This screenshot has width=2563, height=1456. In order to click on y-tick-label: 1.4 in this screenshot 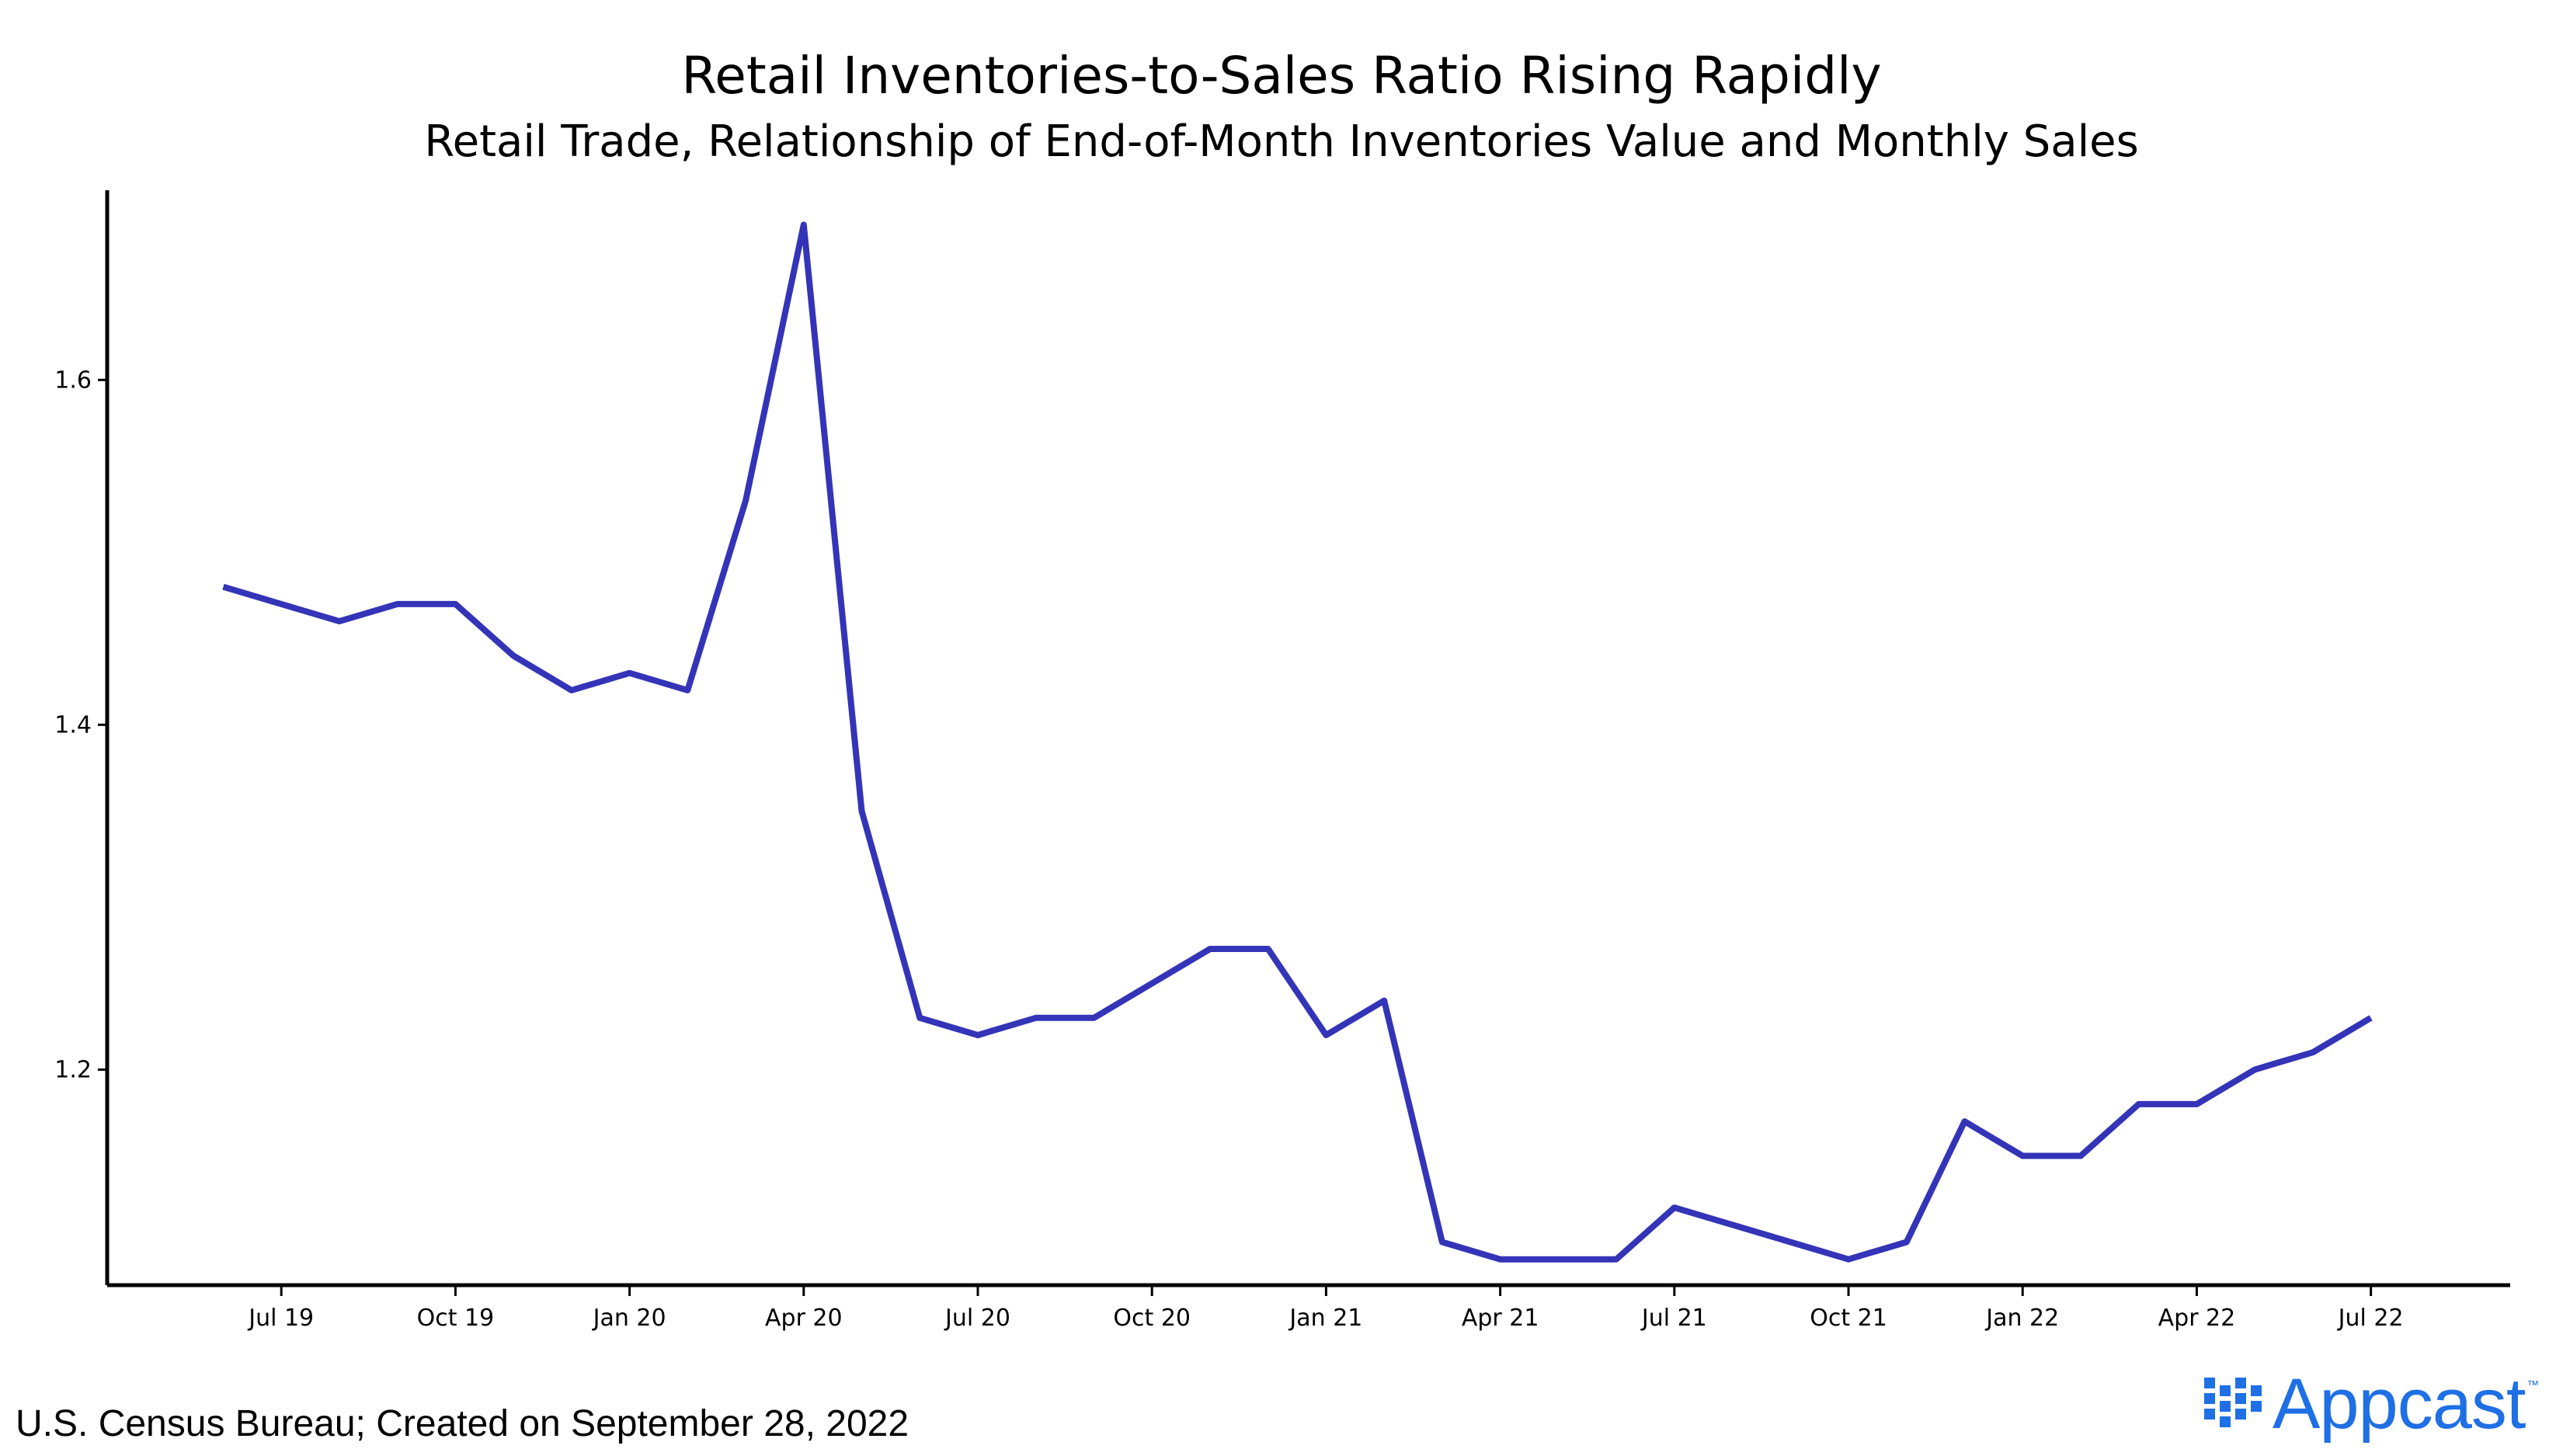, I will do `click(73, 724)`.